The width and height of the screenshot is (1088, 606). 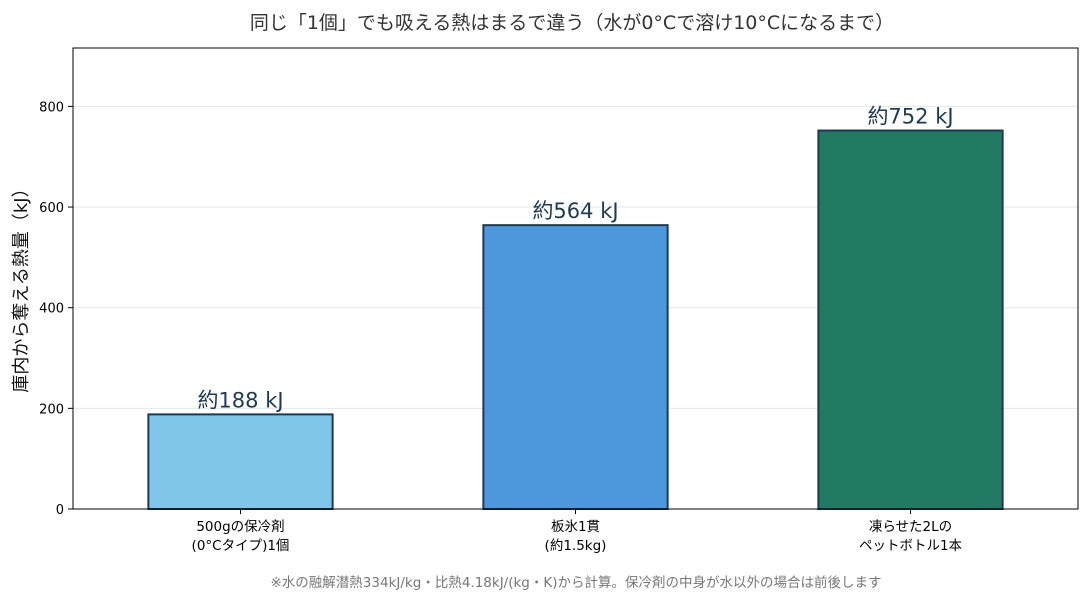 I want to click on x-tick-label-line: (0°Cタイプ)1個, so click(x=241, y=546).